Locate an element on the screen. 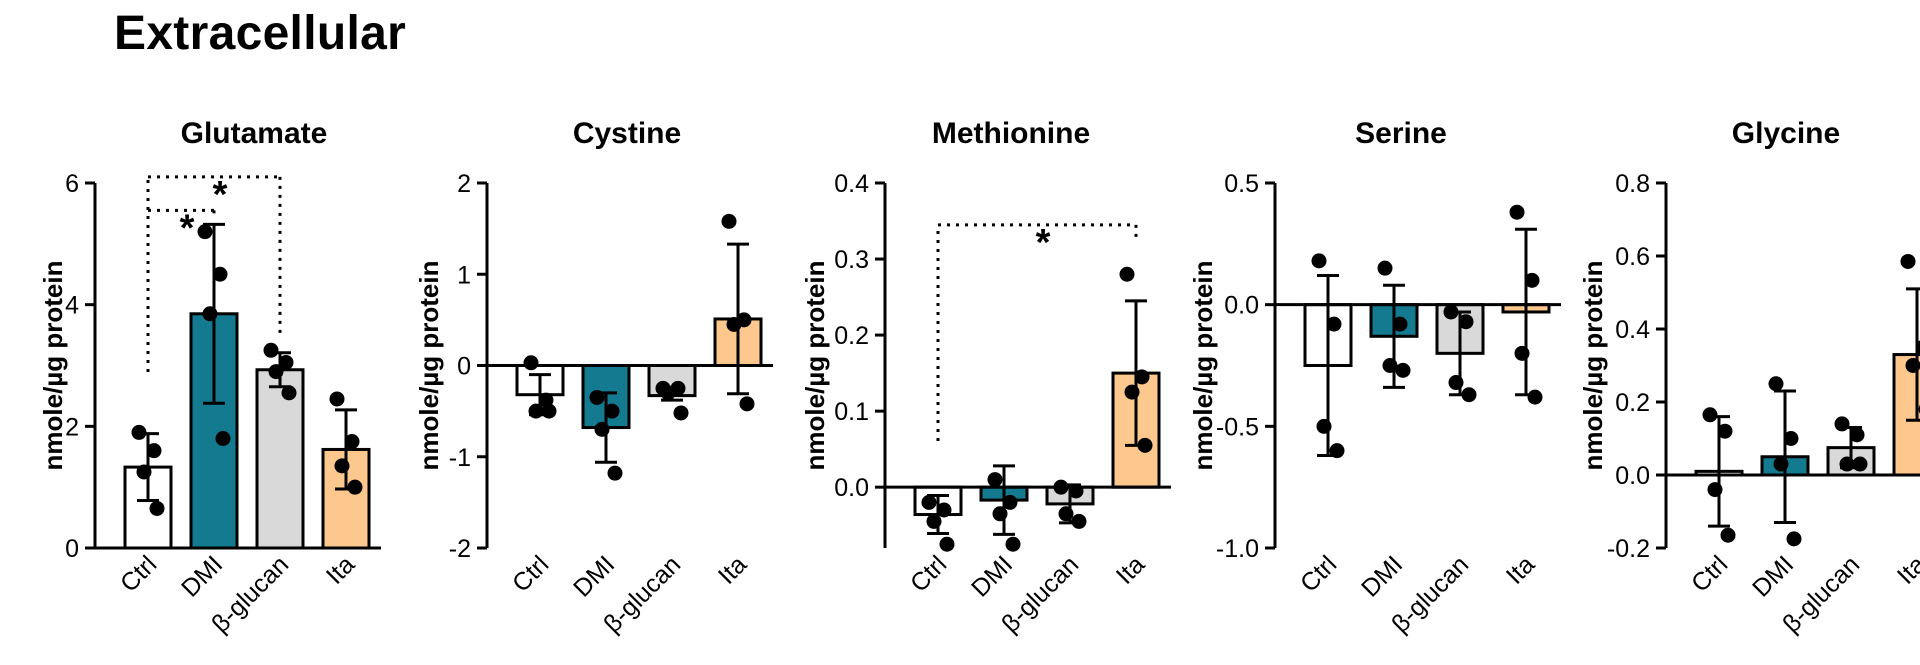  page-title: Extracellular is located at coordinates (260, 33).